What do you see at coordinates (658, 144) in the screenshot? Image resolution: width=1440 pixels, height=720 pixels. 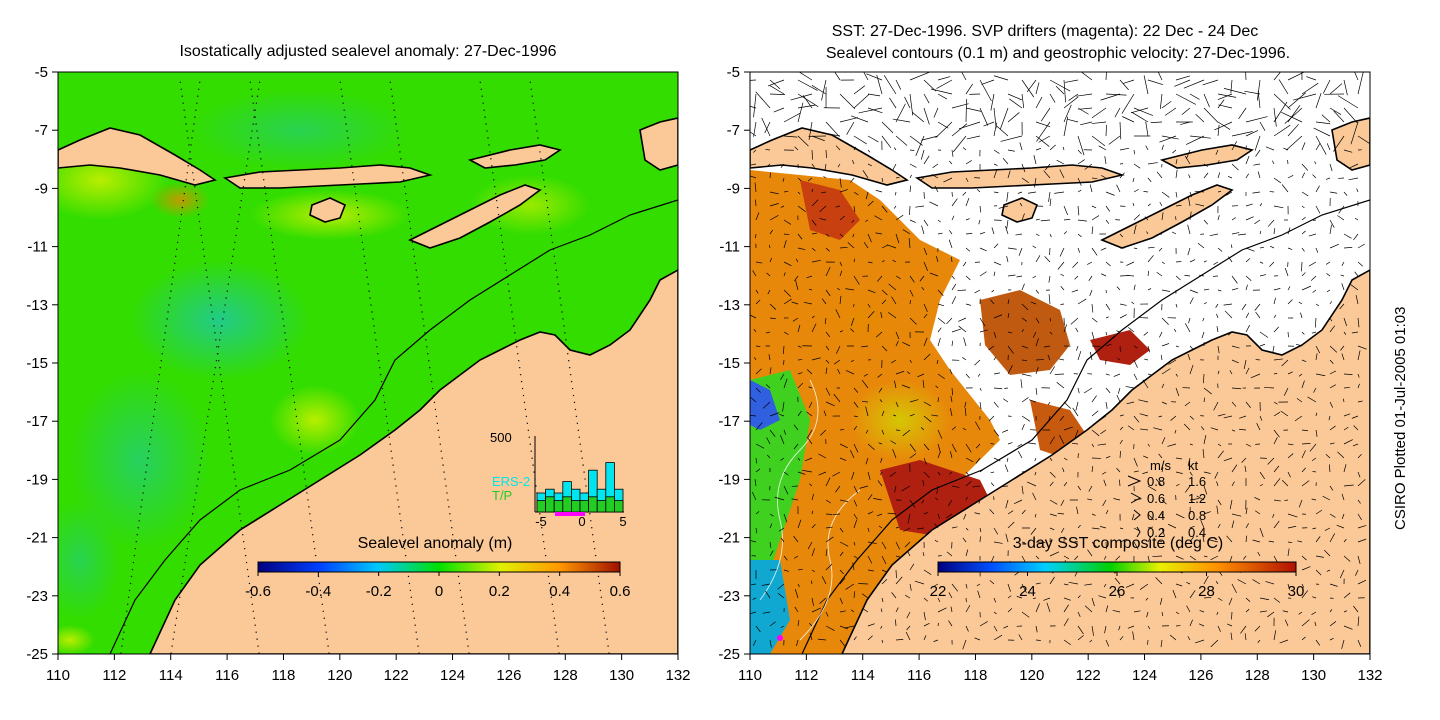 I see `northeast-islands` at bounding box center [658, 144].